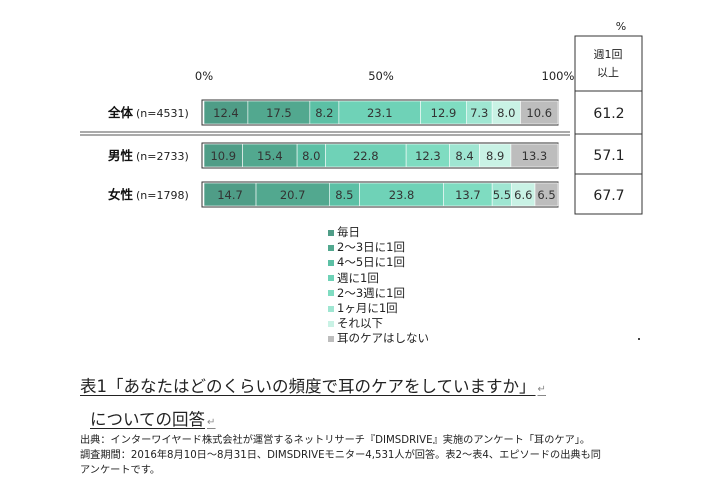 The width and height of the screenshot is (710, 500). I want to click on legend-label: 週に1回, so click(358, 277).